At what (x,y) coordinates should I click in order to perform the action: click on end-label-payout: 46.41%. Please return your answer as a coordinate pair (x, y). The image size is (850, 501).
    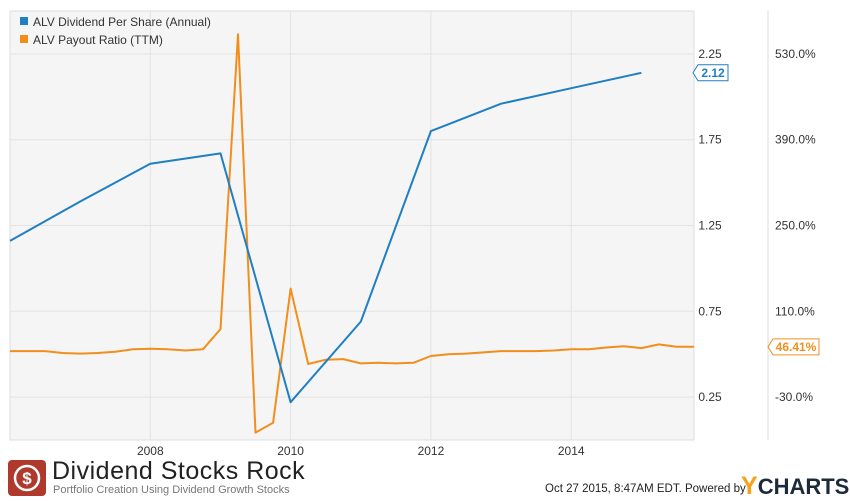
    Looking at the image, I should click on (796, 347).